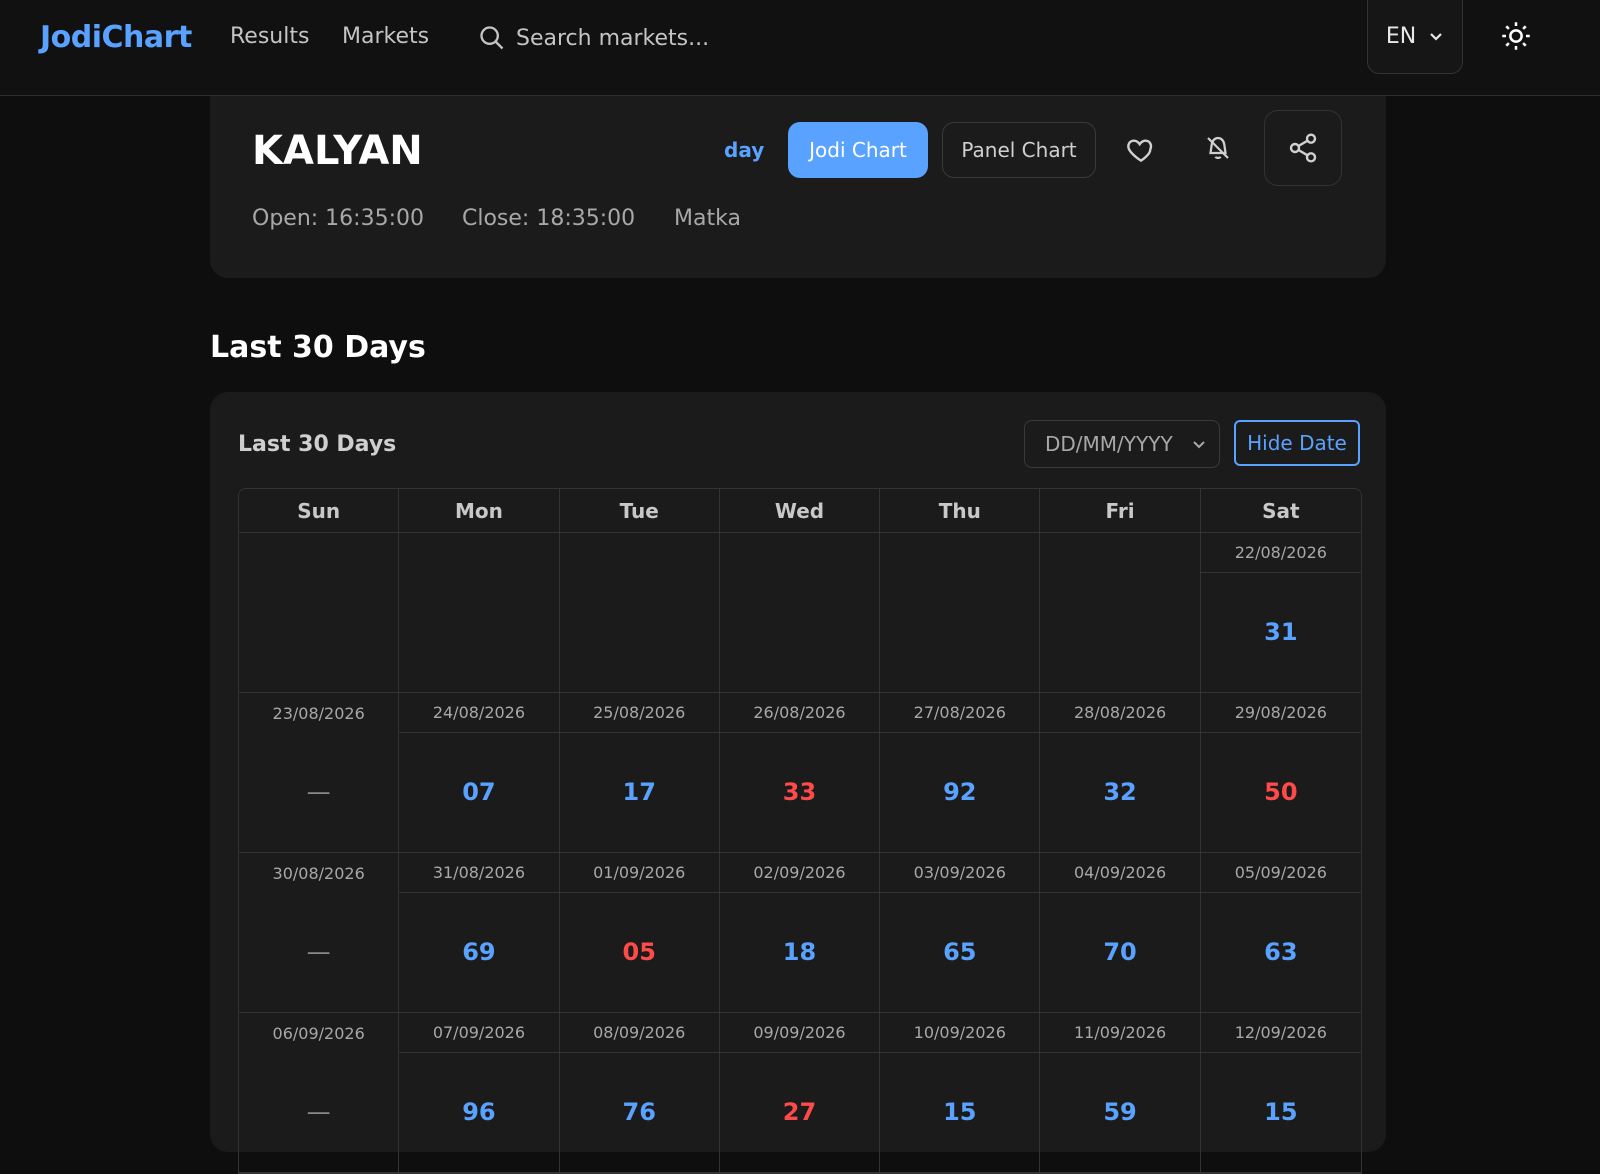 The image size is (1600, 1174). Describe the element at coordinates (746, 38) in the screenshot. I see `search-input` at that location.